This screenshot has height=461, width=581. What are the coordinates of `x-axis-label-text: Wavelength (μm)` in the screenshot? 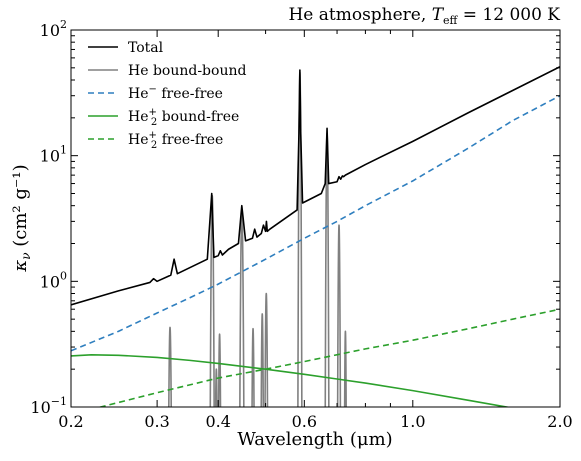 It's located at (314, 439).